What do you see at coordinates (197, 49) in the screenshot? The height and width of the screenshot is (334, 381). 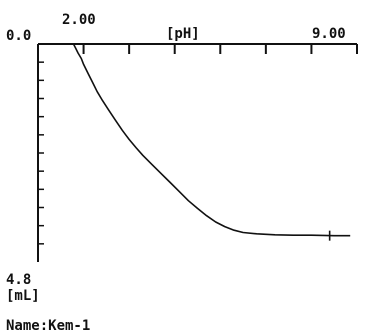 I see `x-axis-ticks` at bounding box center [197, 49].